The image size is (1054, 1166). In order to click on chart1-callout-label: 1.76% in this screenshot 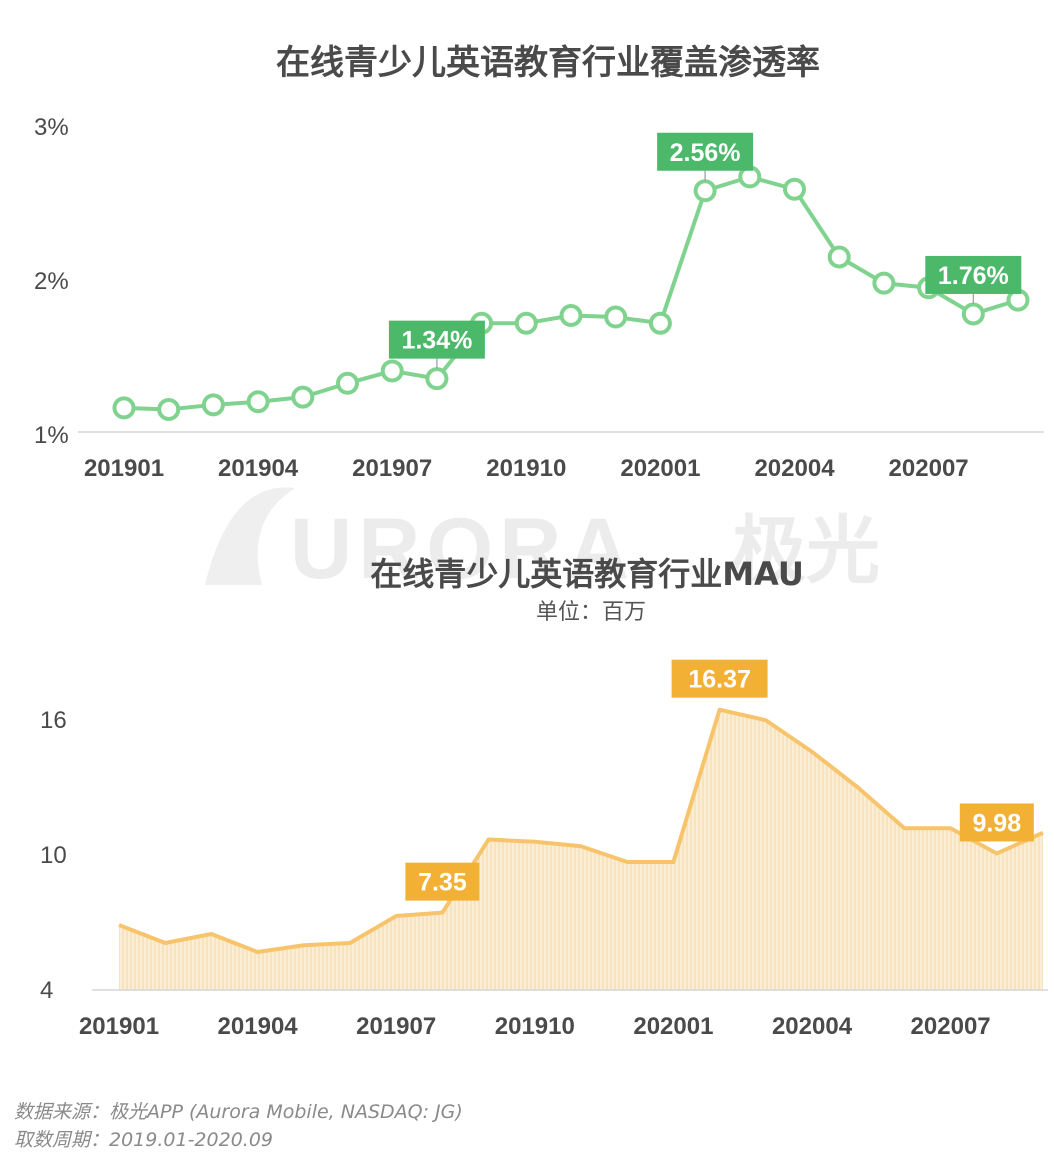, I will do `click(973, 276)`.